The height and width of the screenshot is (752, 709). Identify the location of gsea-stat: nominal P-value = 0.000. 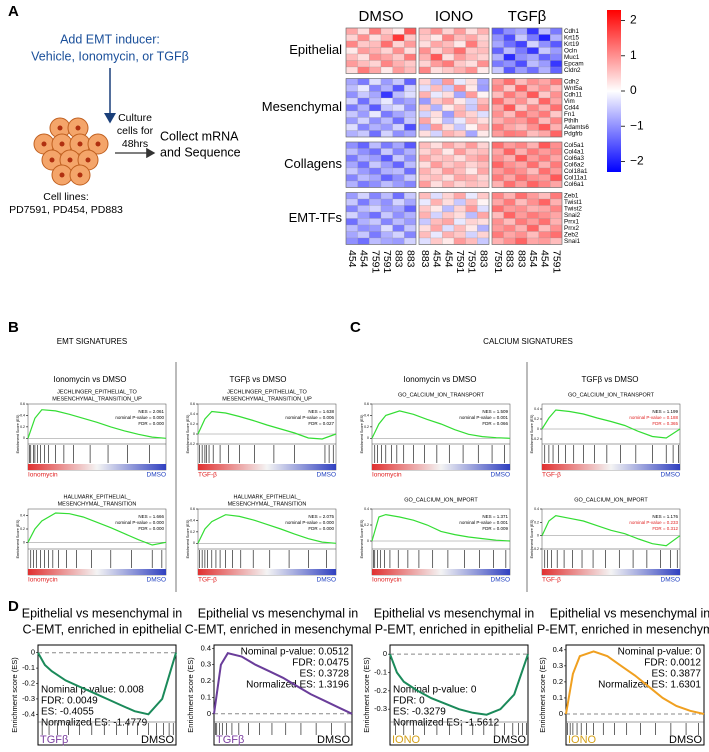
(139, 417).